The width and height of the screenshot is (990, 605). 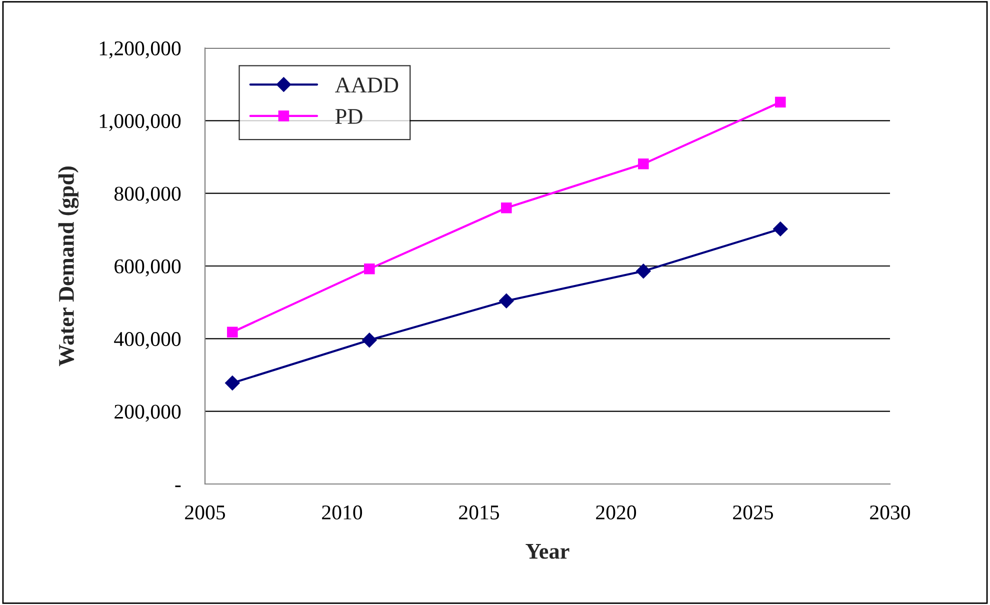 What do you see at coordinates (890, 512) in the screenshot?
I see `x-tick-label: 2030` at bounding box center [890, 512].